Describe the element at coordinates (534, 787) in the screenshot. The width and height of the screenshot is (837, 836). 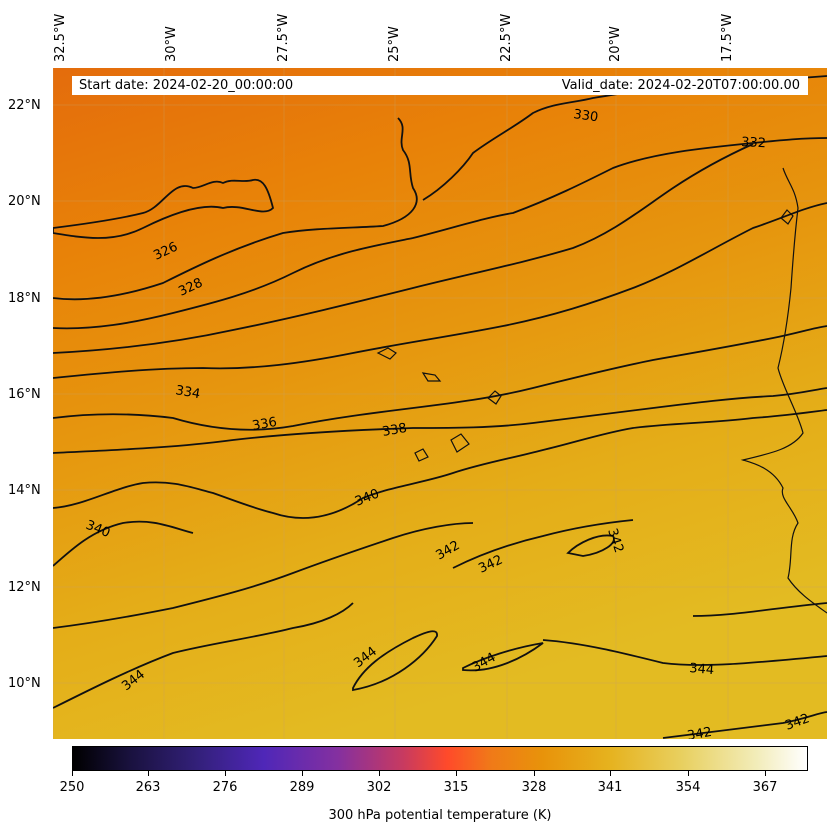
I see `colorbar-tick-label: 328` at that location.